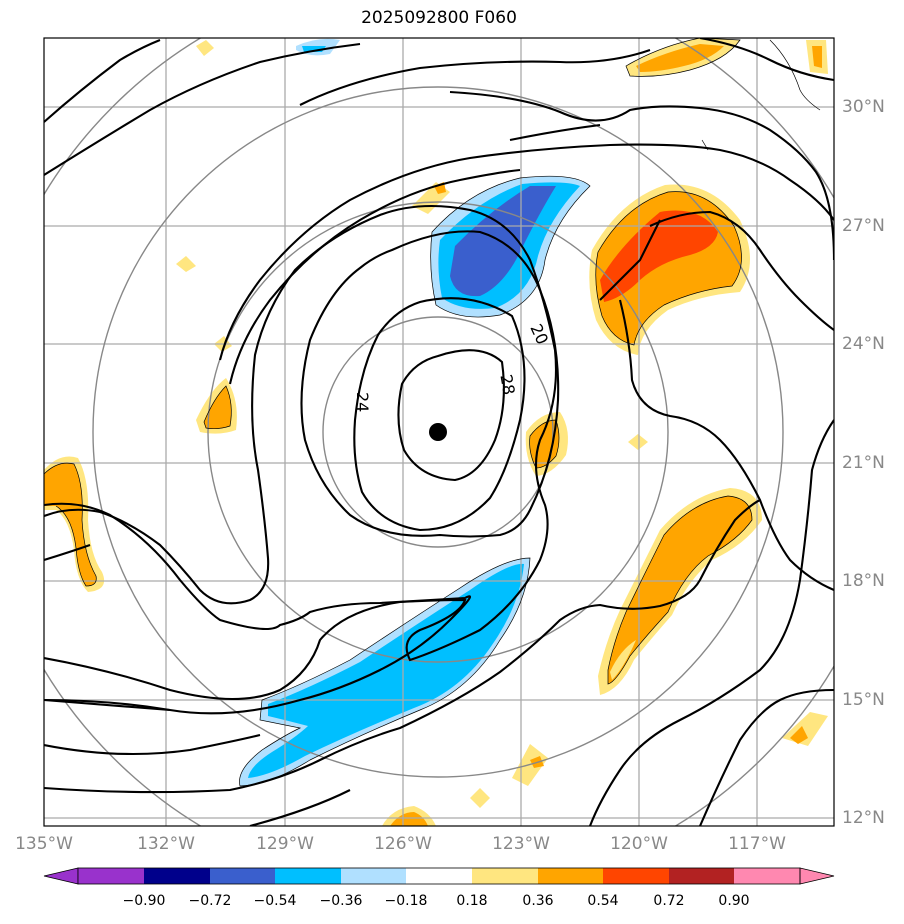 The width and height of the screenshot is (904, 924). I want to click on lat-label-27n: 27°N, so click(863, 226).